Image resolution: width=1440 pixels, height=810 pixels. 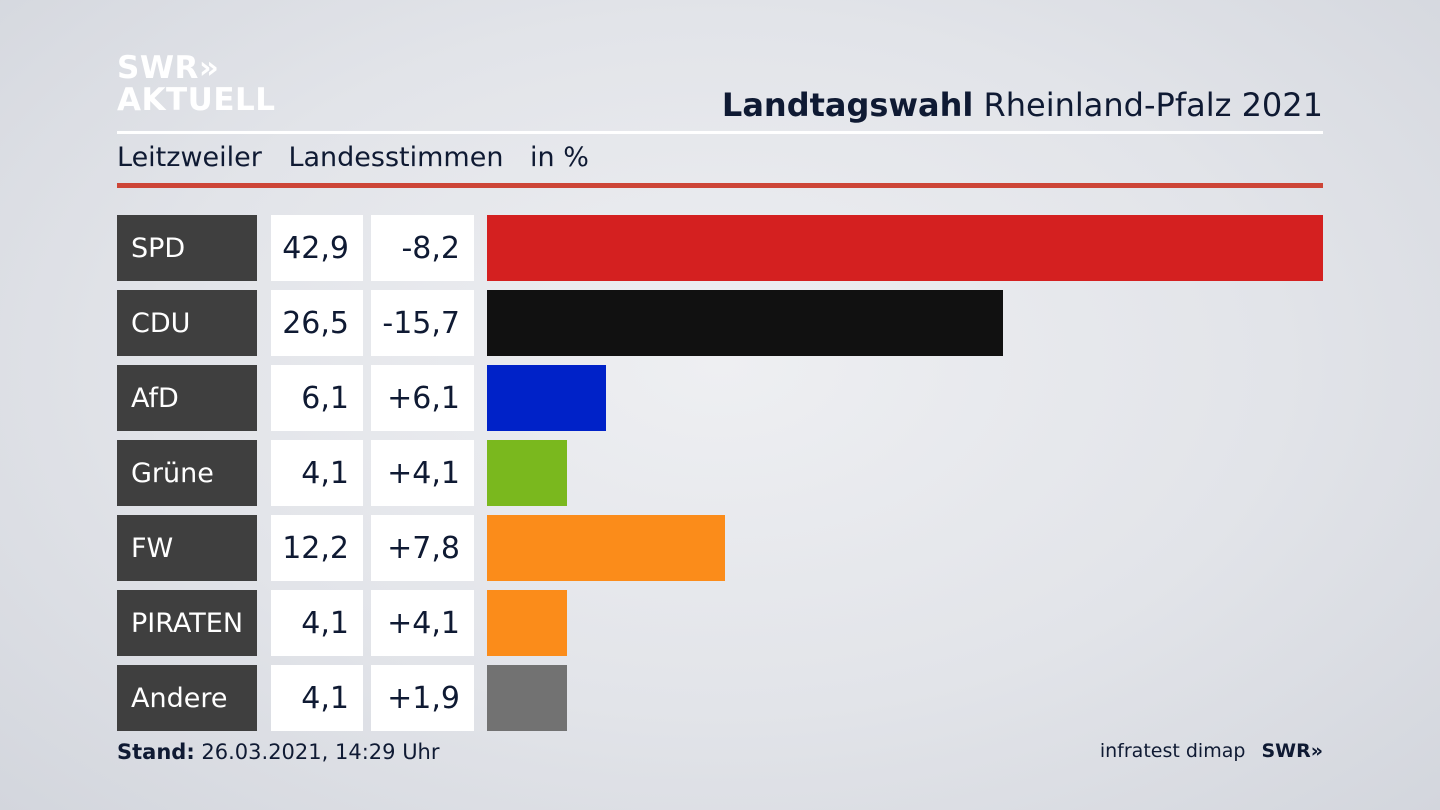 I want to click on subhead-metric: Landesstimmen, so click(x=396, y=157).